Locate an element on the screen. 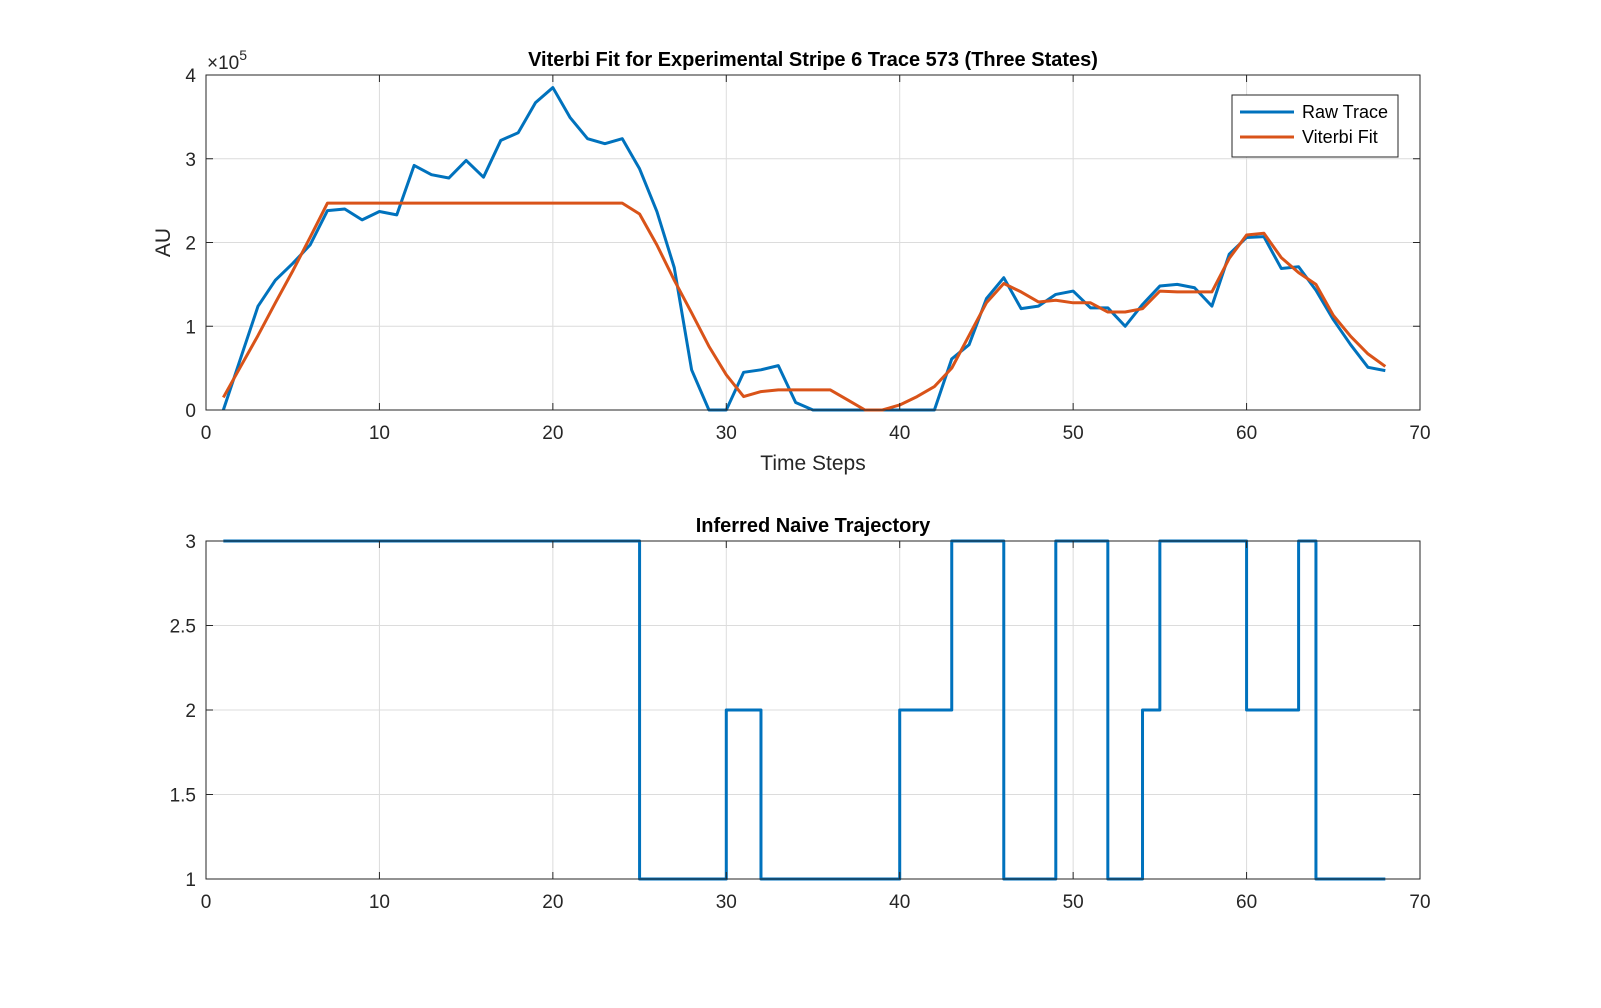  x-axis-label: Time Steps is located at coordinates (812, 463).